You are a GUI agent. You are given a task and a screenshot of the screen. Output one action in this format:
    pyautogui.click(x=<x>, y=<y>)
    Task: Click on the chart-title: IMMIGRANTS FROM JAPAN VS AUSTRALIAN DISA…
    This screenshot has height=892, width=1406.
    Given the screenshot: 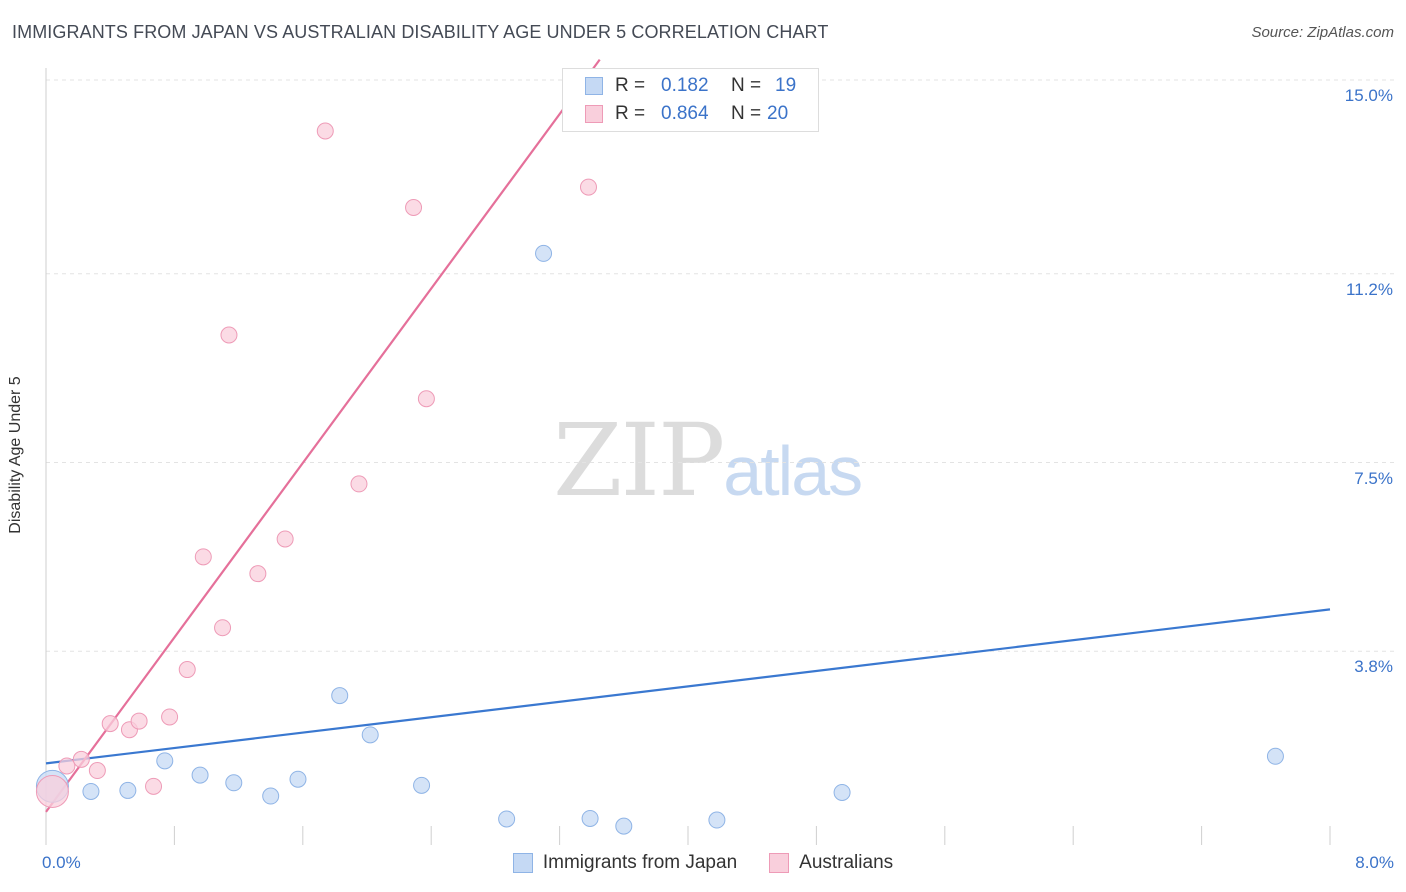 What is the action you would take?
    pyautogui.click(x=420, y=32)
    